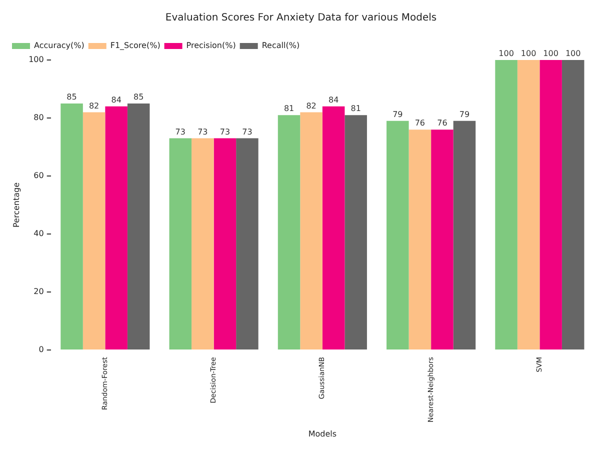 This screenshot has width=608, height=451. I want to click on y-tick-label: 40, so click(39, 233).